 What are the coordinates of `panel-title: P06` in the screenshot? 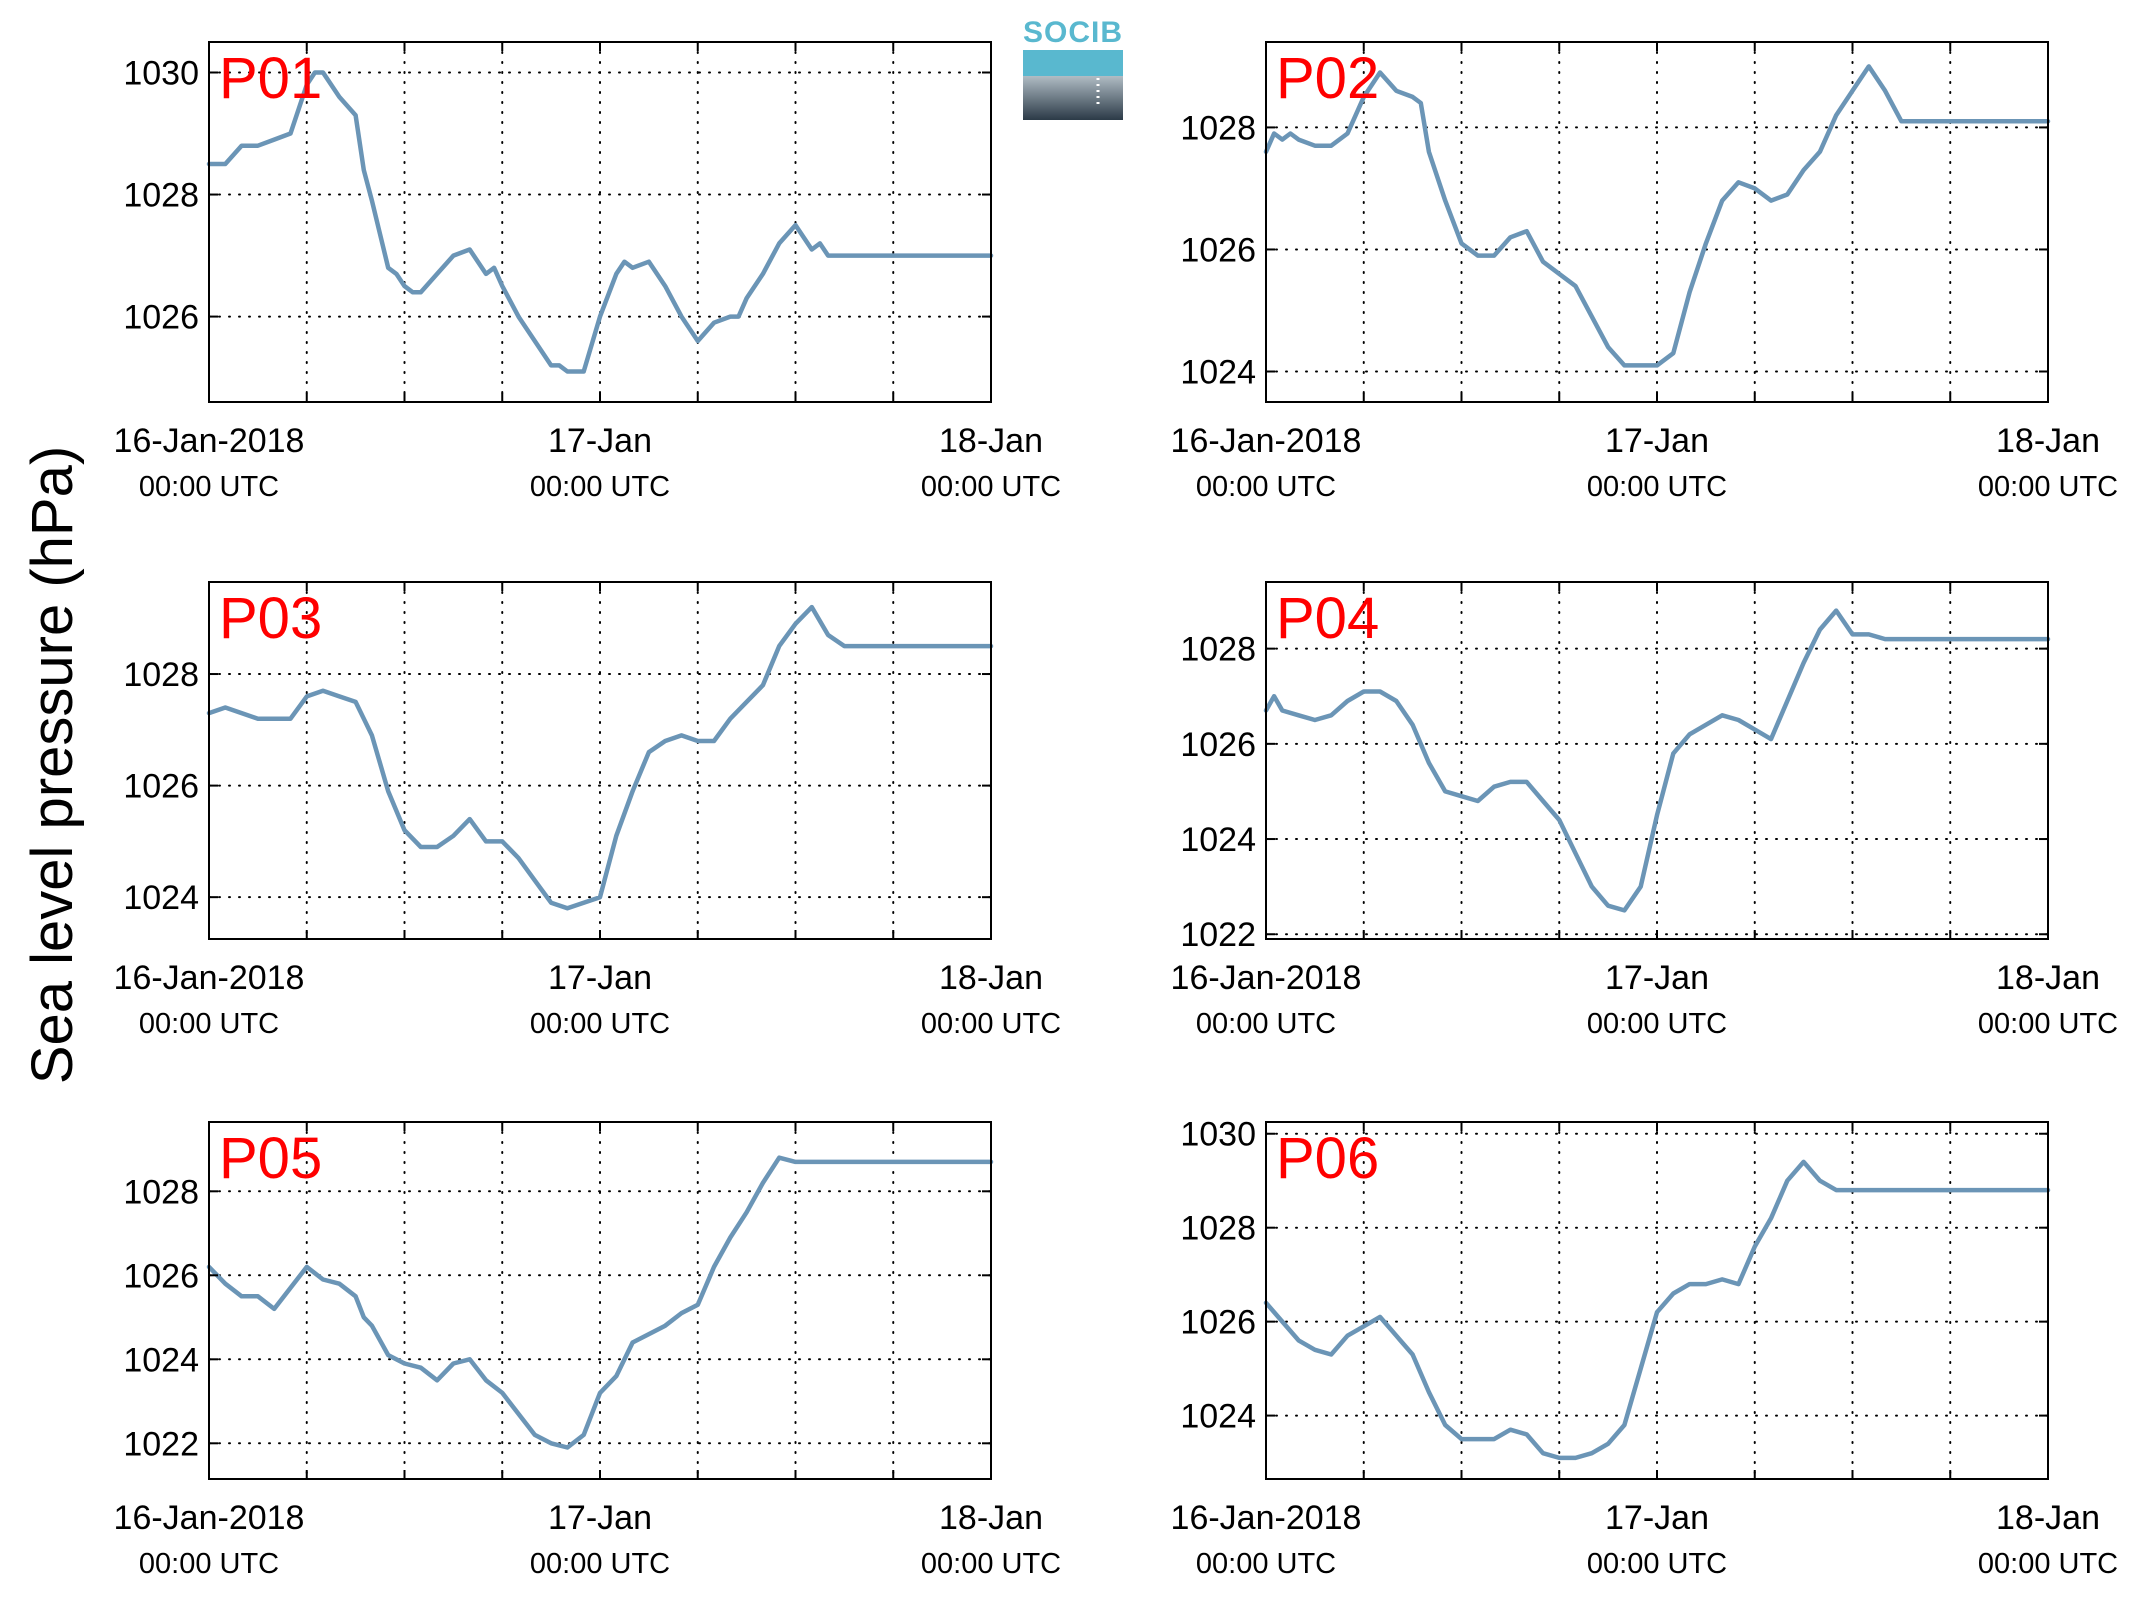 It's located at (1327, 1158).